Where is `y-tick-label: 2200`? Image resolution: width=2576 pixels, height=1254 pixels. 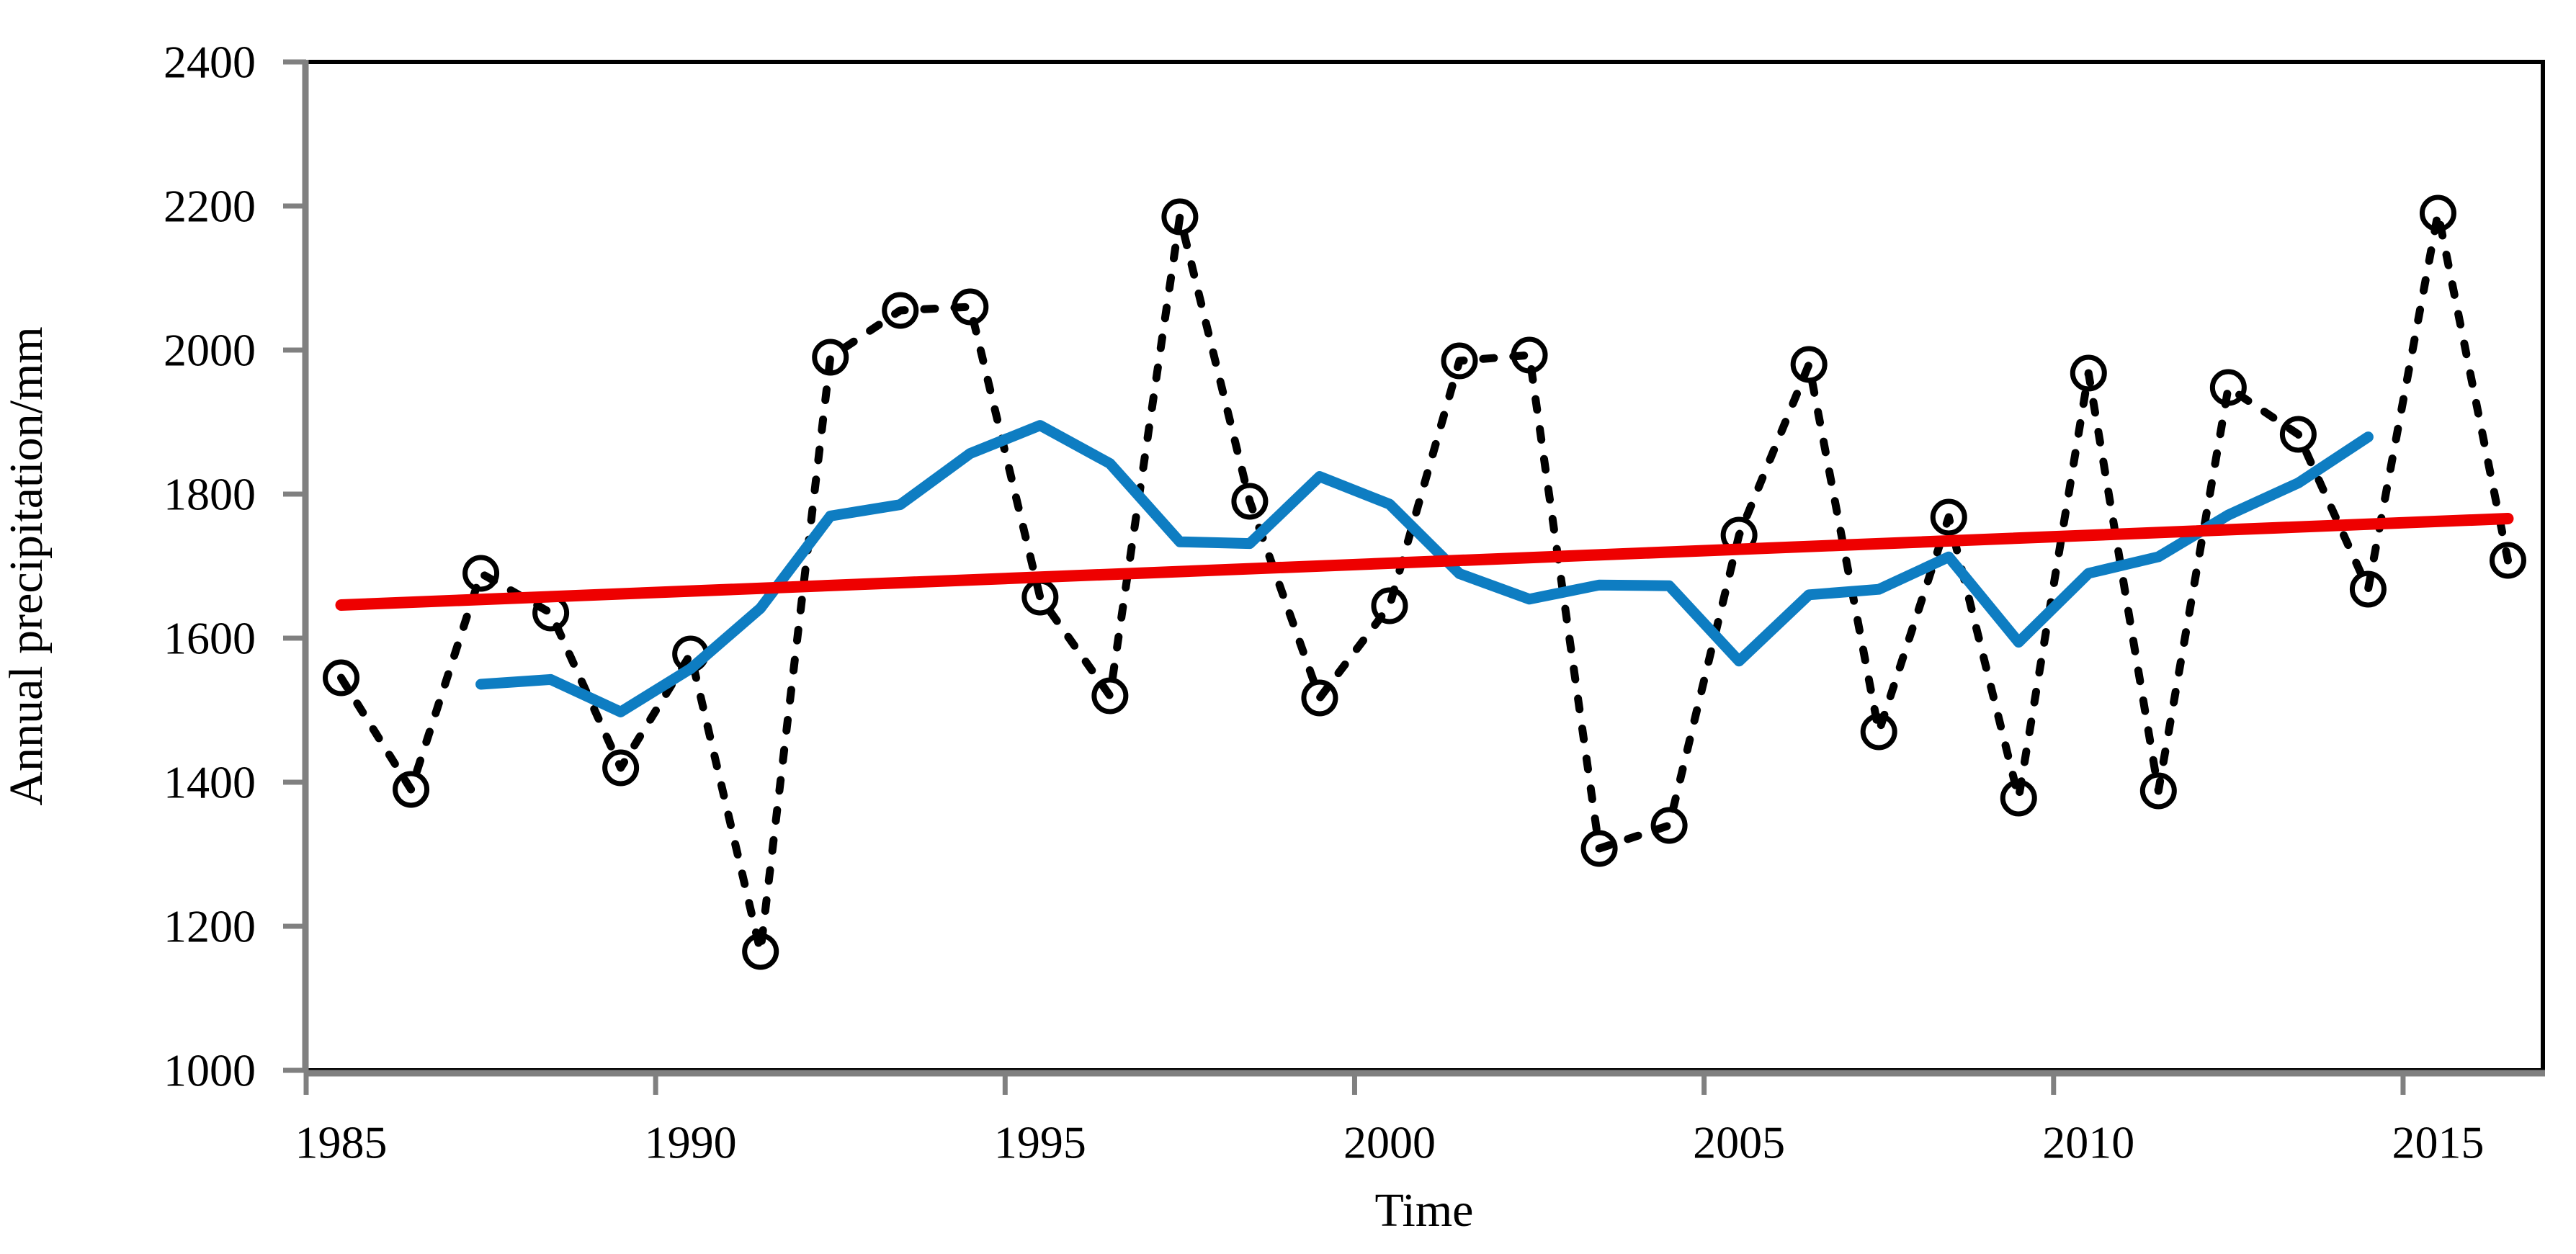 y-tick-label: 2200 is located at coordinates (210, 206).